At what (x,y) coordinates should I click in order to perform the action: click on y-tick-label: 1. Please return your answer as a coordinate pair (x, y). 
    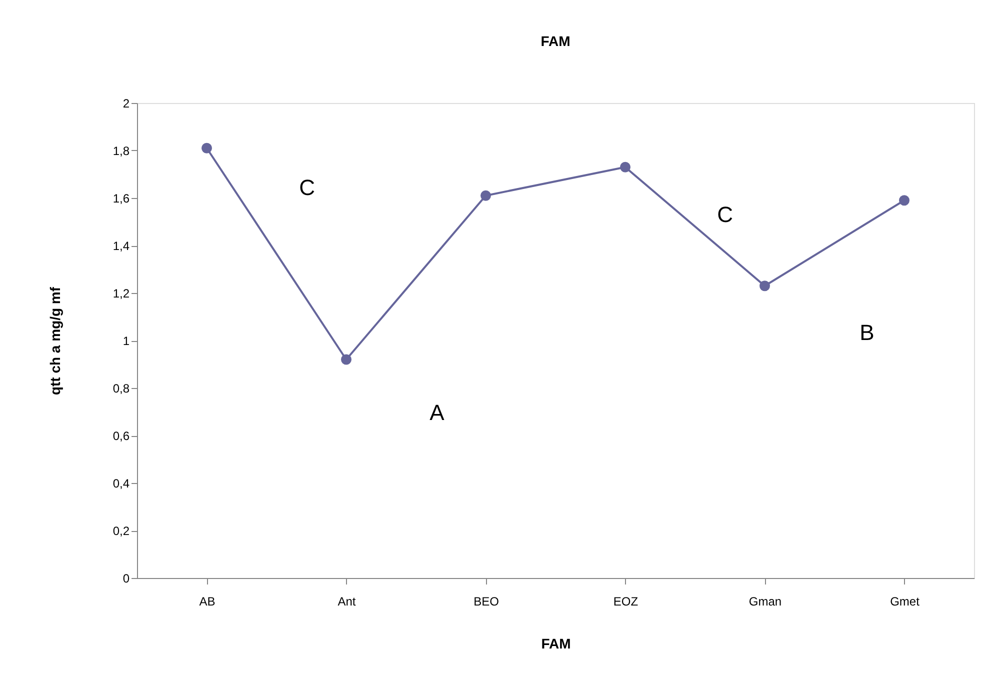
    Looking at the image, I should click on (126, 341).